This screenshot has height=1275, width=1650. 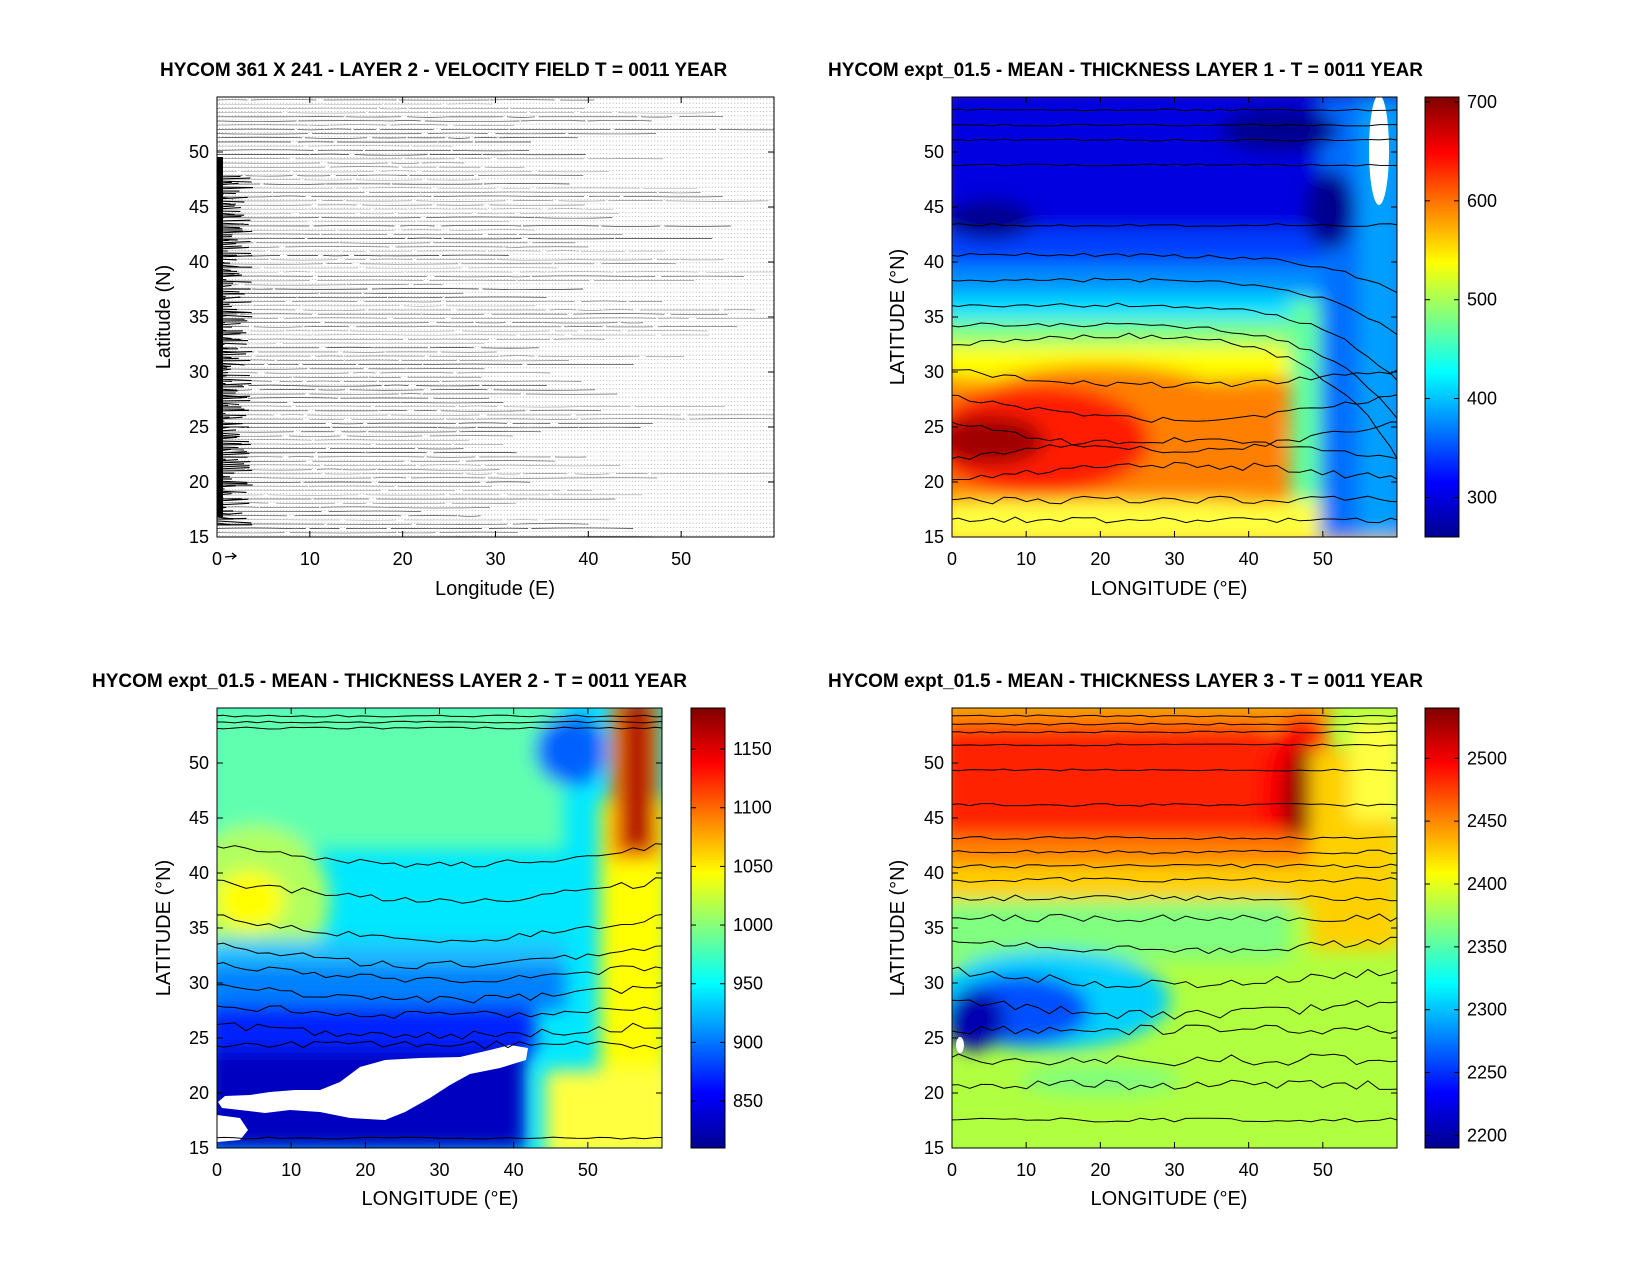 I want to click on velocity-dots, so click(x=496, y=317).